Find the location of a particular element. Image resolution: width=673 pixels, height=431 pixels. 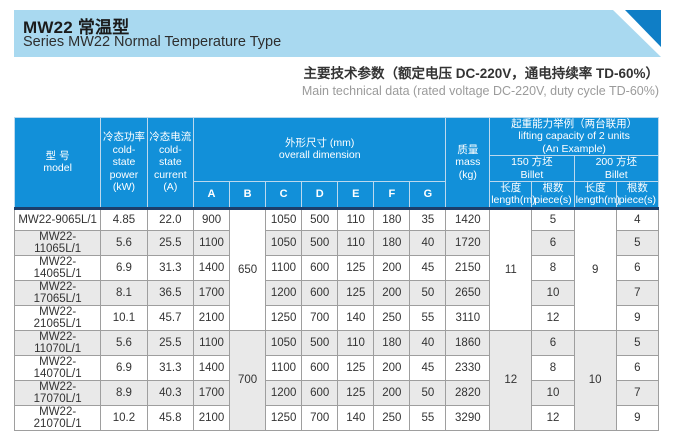

cell-power: 6.9 is located at coordinates (124, 267).